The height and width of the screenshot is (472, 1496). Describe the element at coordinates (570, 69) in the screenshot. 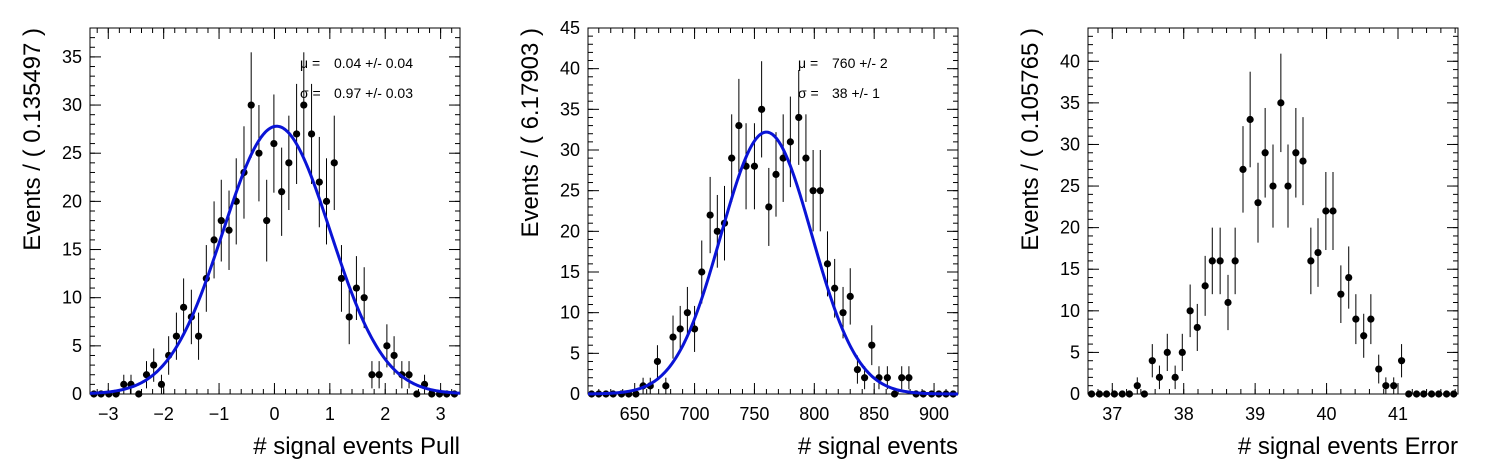

I see `y-tick-label: 40` at that location.